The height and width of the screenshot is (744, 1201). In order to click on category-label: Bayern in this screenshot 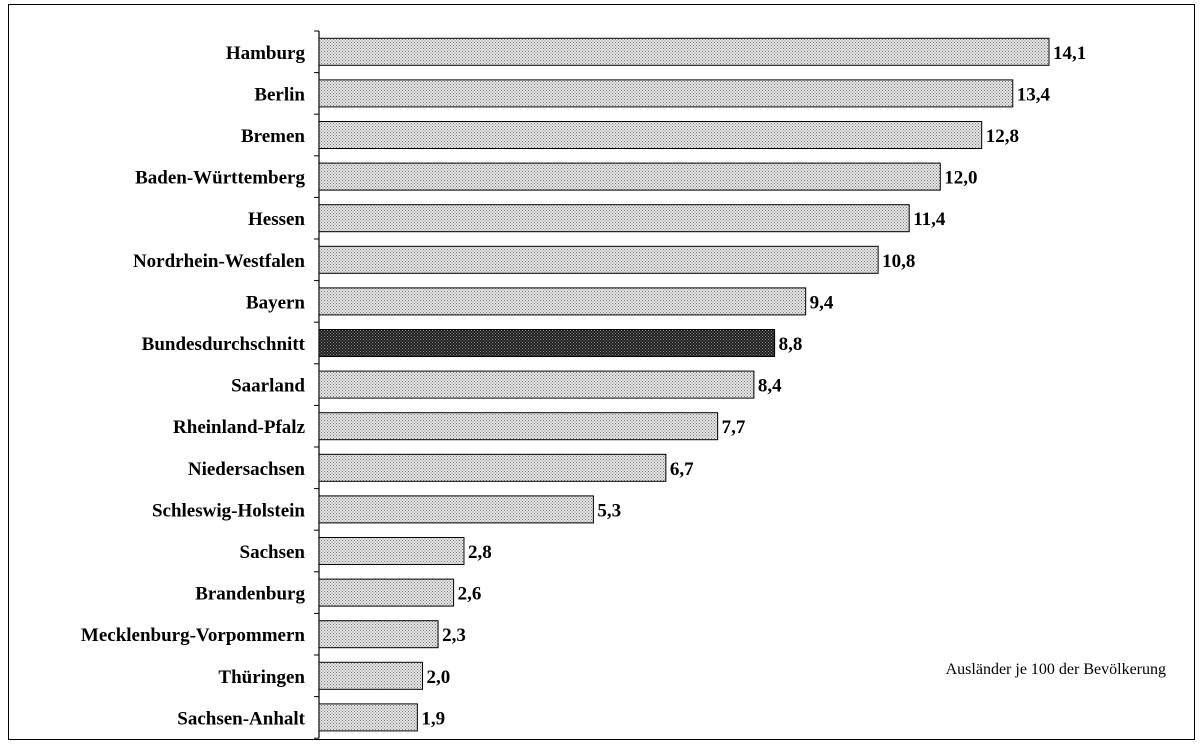, I will do `click(276, 302)`.